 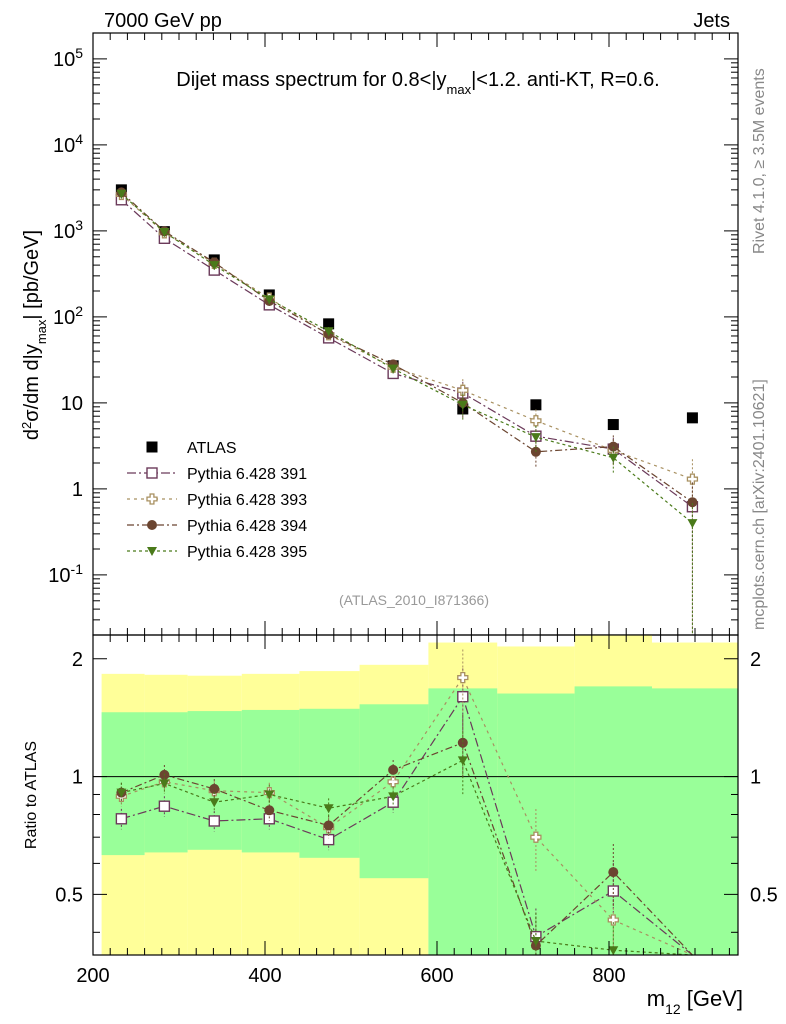 What do you see at coordinates (68, 316) in the screenshot?
I see `y-tick-label: 10²` at bounding box center [68, 316].